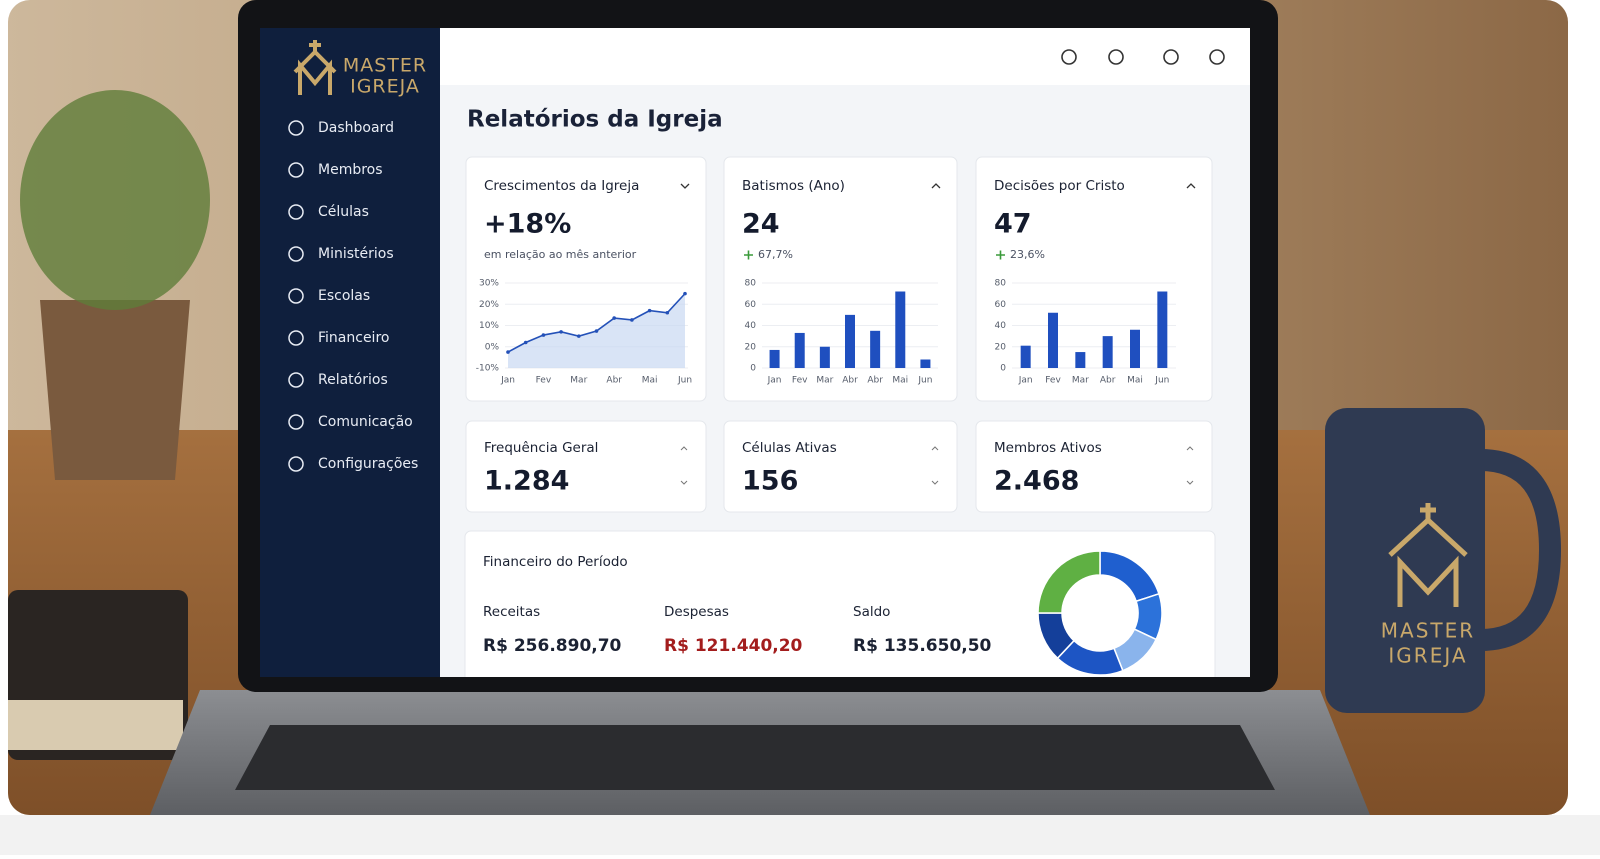 The height and width of the screenshot is (859, 1600). Describe the element at coordinates (1036, 481) in the screenshot. I see `card-value: 2.468` at that location.